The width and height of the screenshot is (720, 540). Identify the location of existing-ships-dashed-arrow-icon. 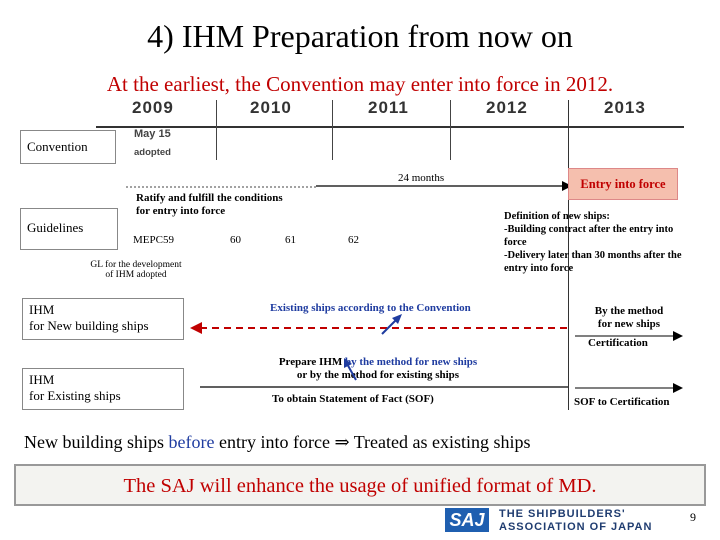
(379, 328).